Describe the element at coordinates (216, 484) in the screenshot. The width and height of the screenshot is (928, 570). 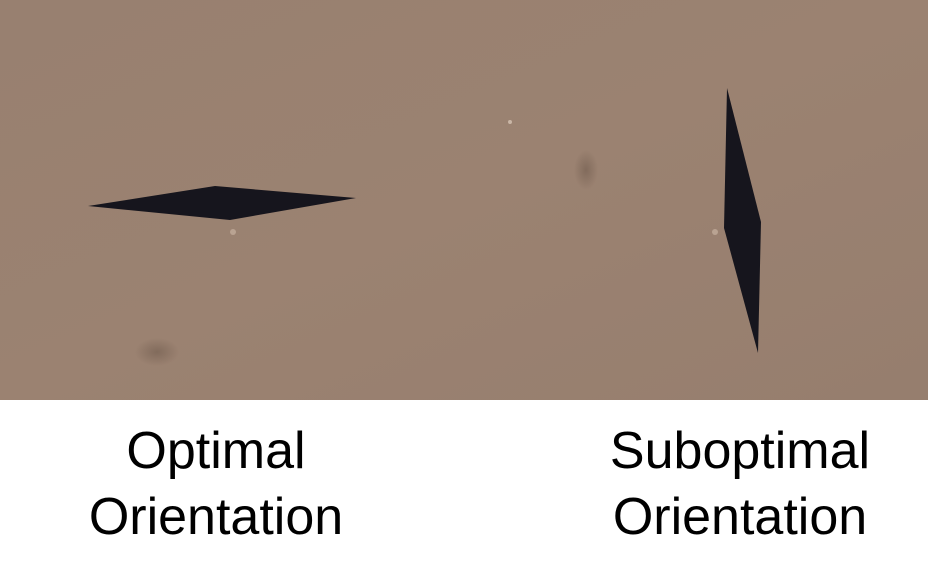
I see `caption-optimal-orientation: Optimal Orientation` at that location.